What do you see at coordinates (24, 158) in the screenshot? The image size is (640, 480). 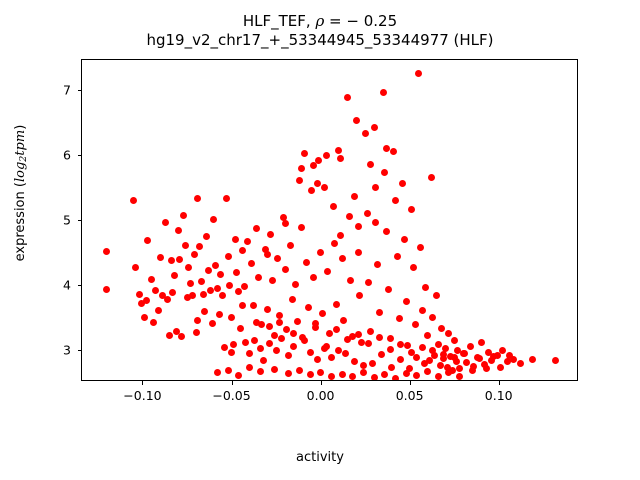 I see `y-label-subscript: 2` at bounding box center [24, 158].